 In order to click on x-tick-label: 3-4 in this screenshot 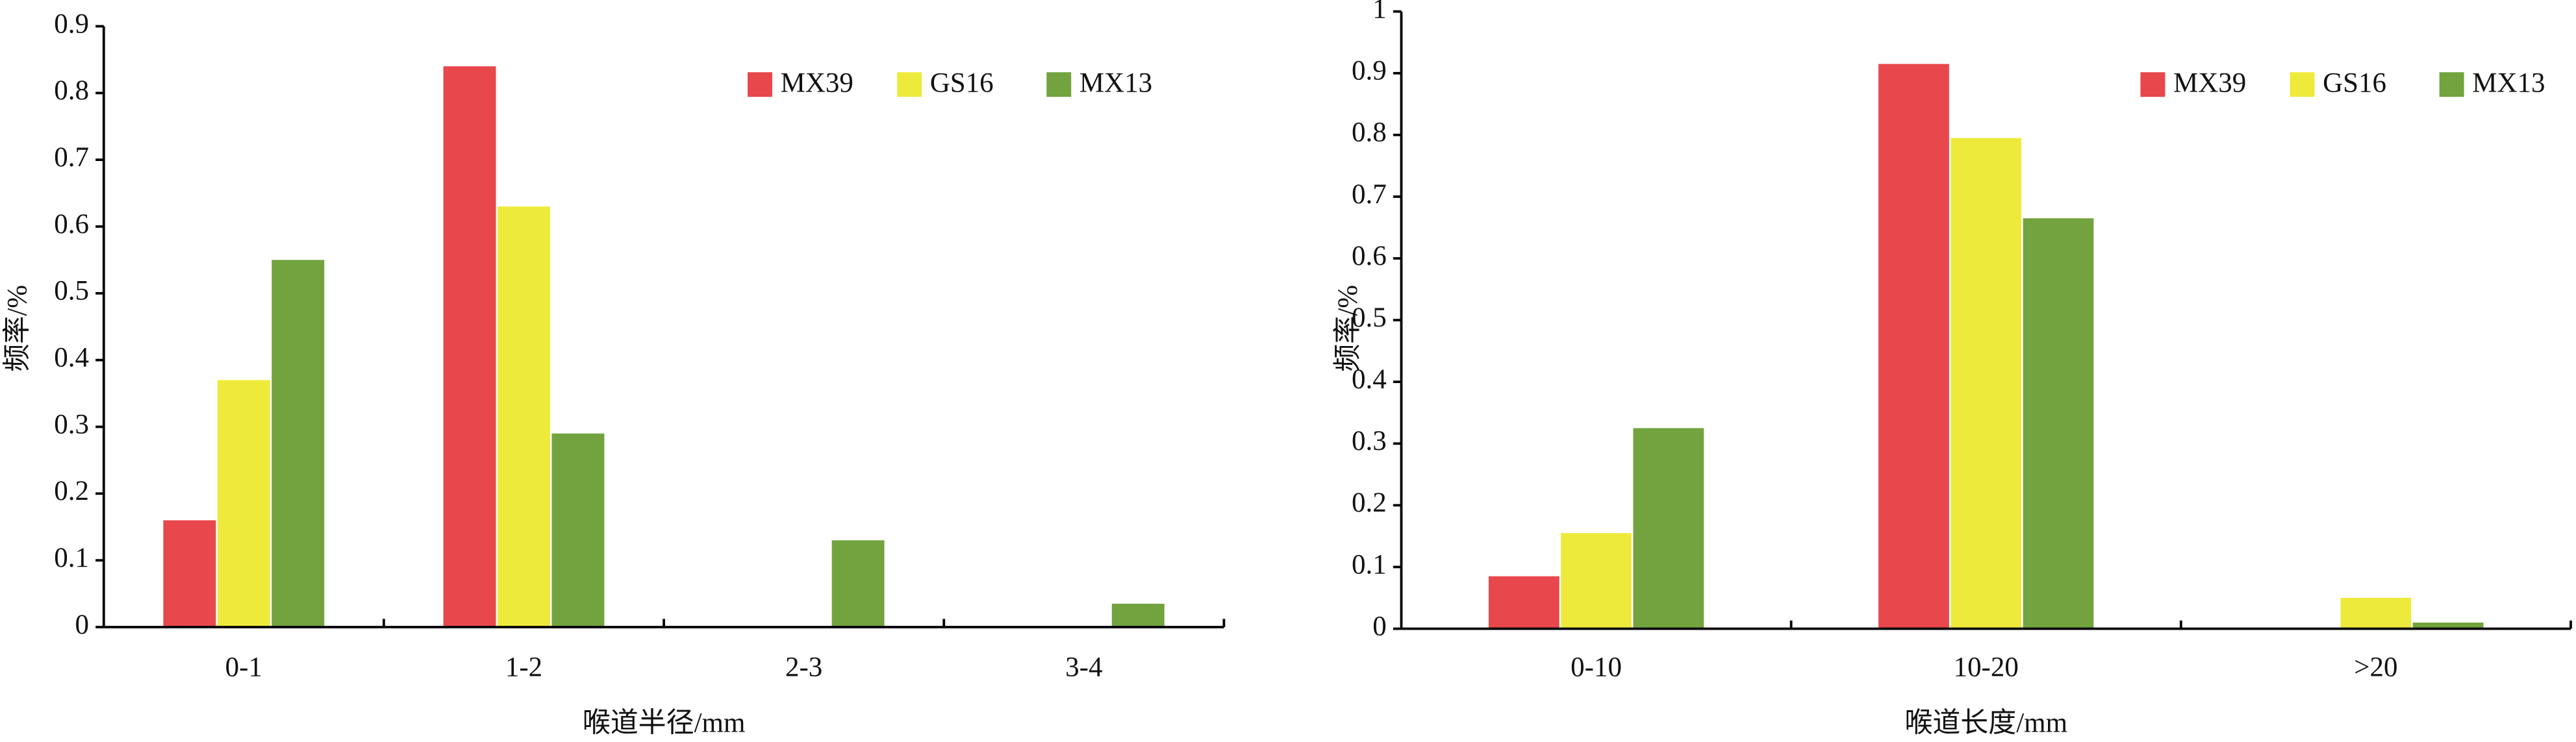, I will do `click(1083, 667)`.